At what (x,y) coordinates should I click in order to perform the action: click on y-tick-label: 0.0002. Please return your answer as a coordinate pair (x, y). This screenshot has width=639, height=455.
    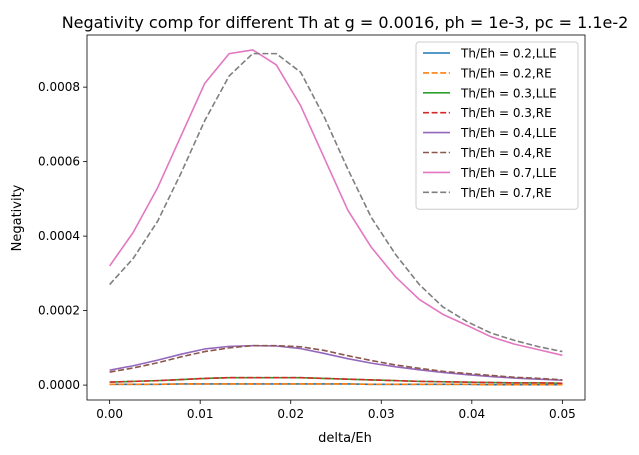
    Looking at the image, I should click on (59, 311).